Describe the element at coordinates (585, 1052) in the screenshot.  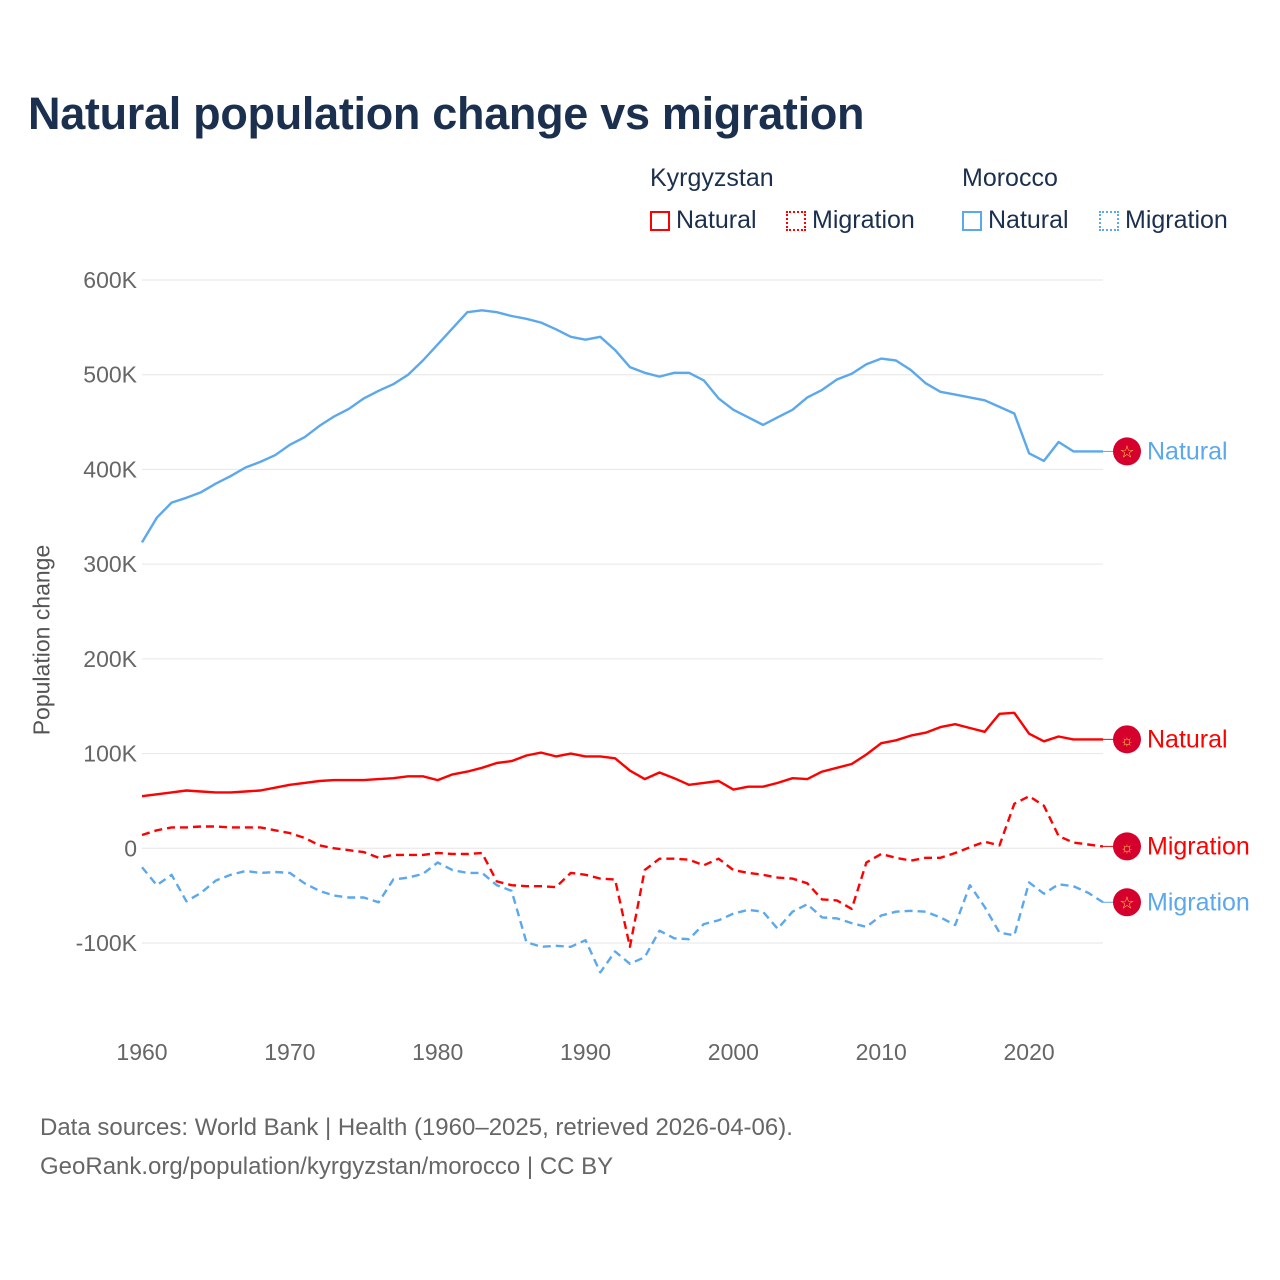
I see `x-tick-label: 1990` at that location.